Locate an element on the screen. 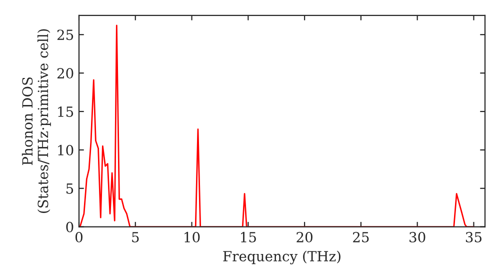  y-tick-label: 20 is located at coordinates (65, 73).